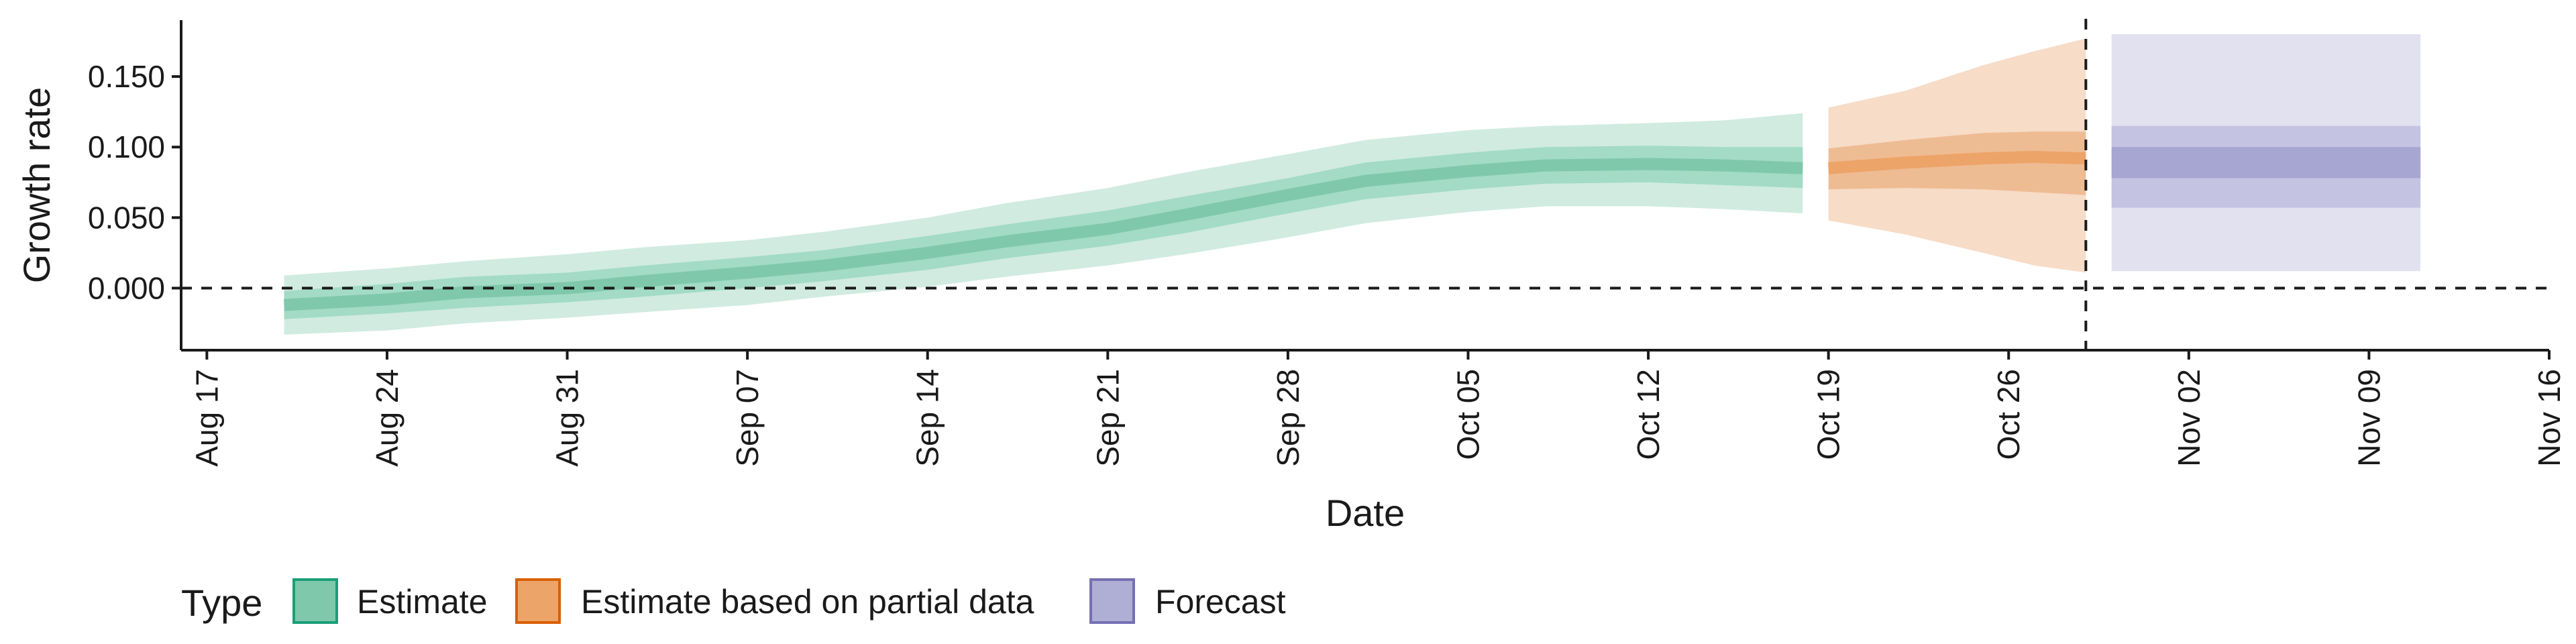 This screenshot has height=644, width=2576. Describe the element at coordinates (126, 217) in the screenshot. I see `y-tick-label: 0.050` at that location.